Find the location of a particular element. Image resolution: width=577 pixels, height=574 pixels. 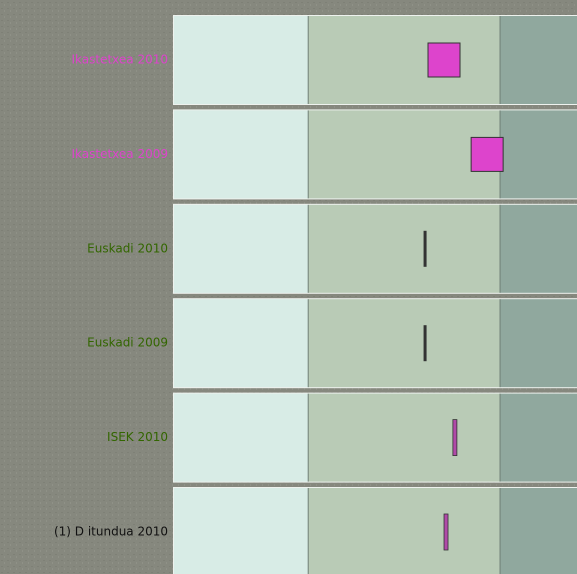

row-label: Euskadi 2010 is located at coordinates (127, 248).